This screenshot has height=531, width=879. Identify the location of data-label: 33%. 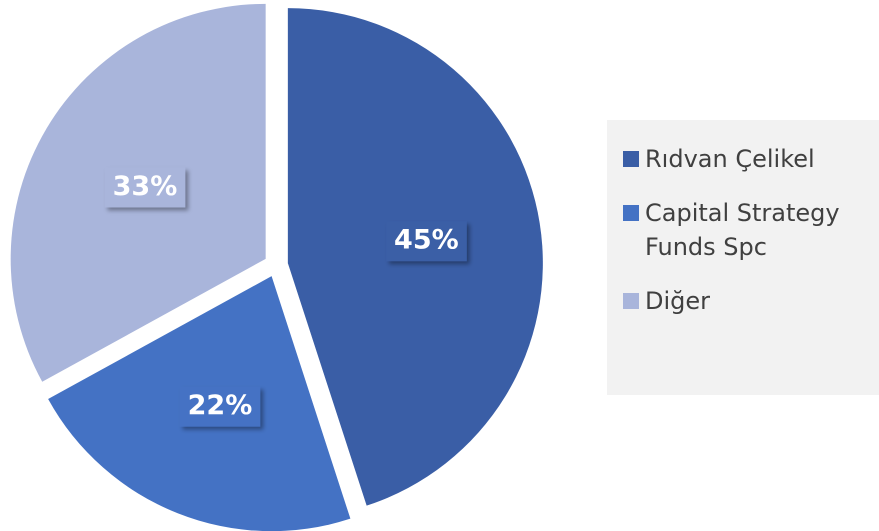
(145, 186).